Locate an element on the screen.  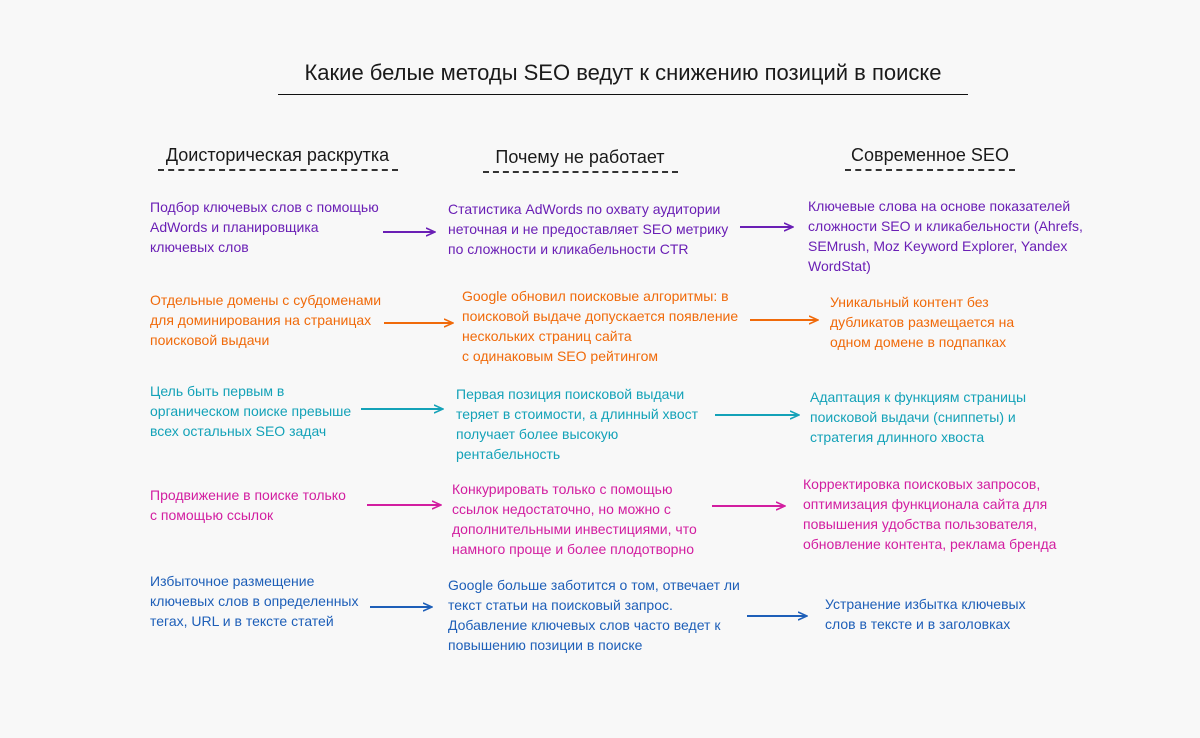
column-header-why-label: Почему не работает is located at coordinates (580, 157).